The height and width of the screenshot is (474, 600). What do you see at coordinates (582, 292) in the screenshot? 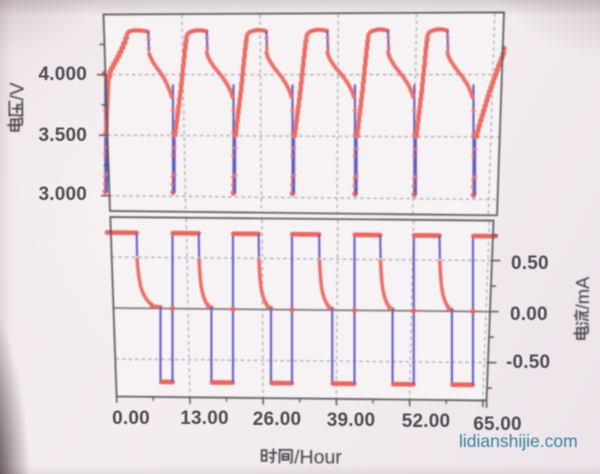
I see `svg-text: /mA` at bounding box center [582, 292].